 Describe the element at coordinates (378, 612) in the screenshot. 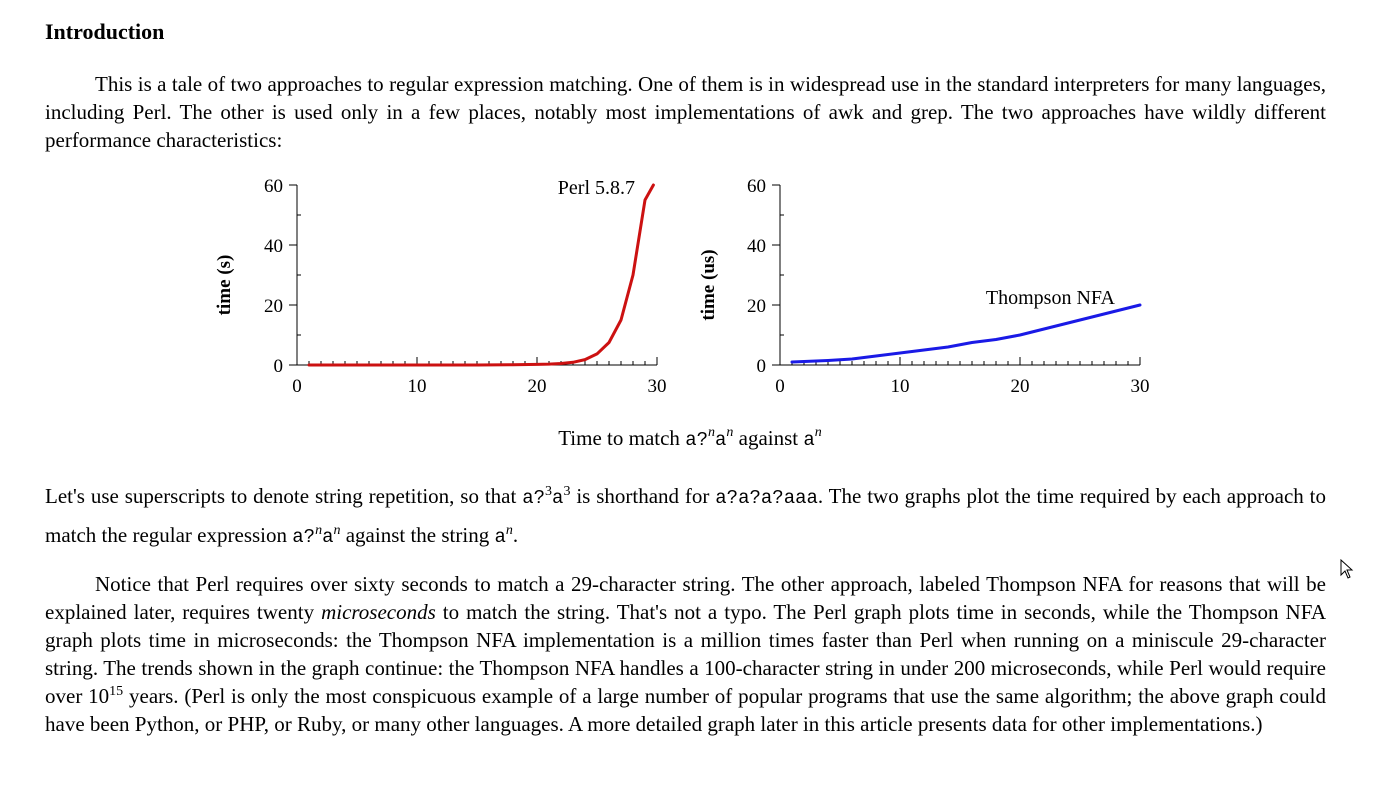

I see `emphasis: microseconds` at that location.